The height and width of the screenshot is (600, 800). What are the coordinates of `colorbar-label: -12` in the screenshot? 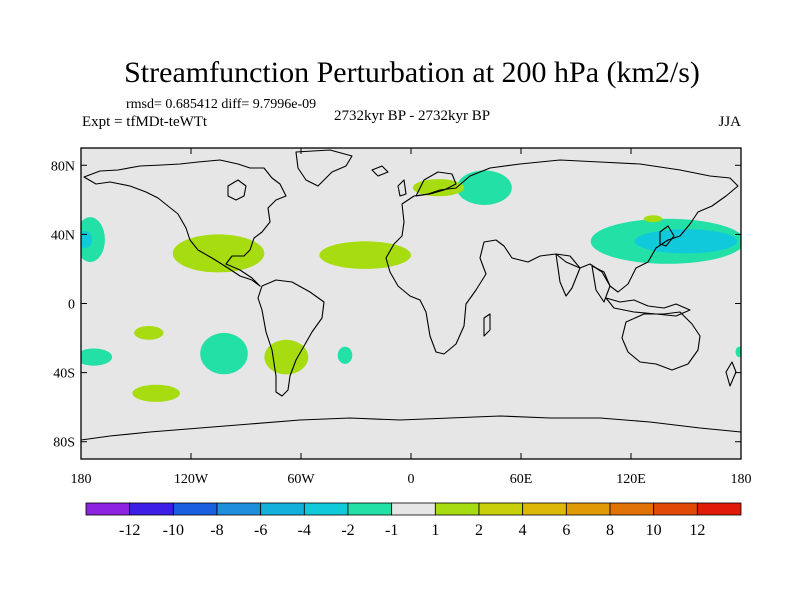 It's located at (129, 530).